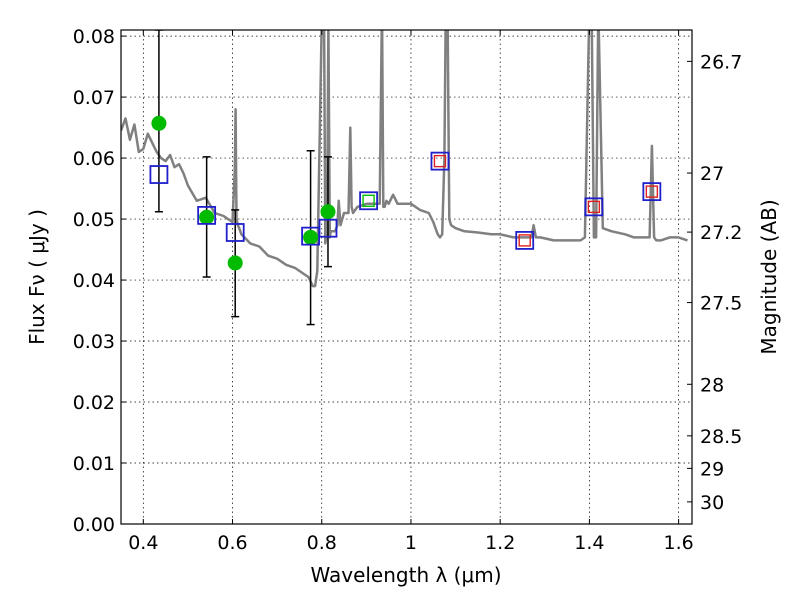 The image size is (800, 600). Describe the element at coordinates (679, 543) in the screenshot. I see `x-tick-label: 1.6` at that location.